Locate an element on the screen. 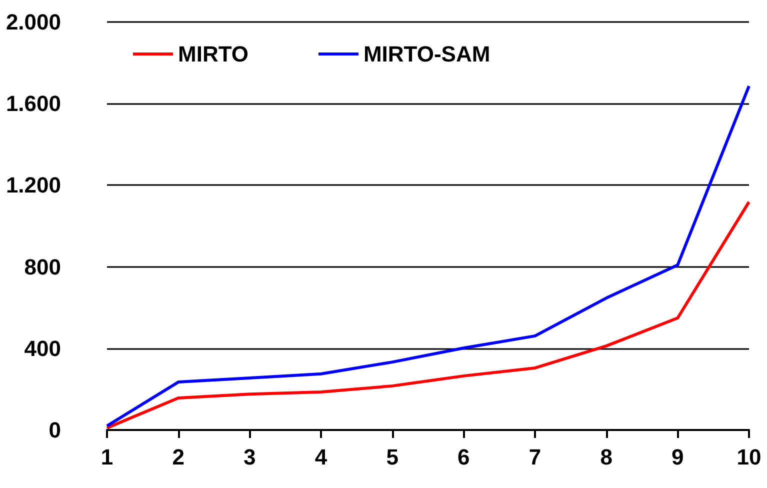 This screenshot has width=767, height=488. y-tick-label: 1.600 is located at coordinates (33, 103).